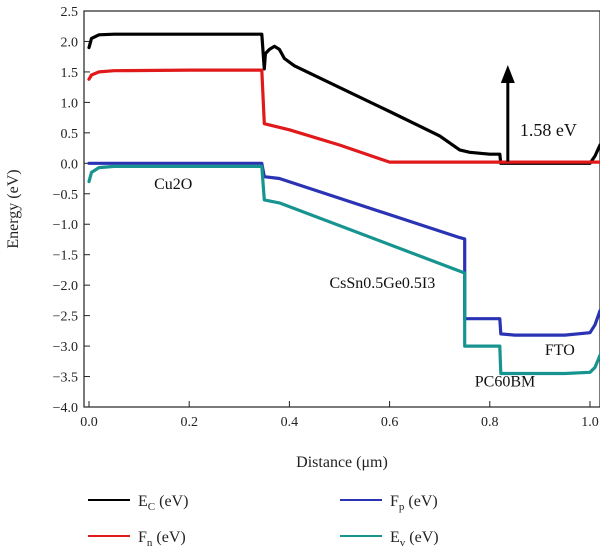 Image resolution: width=600 pixels, height=553 pixels. What do you see at coordinates (70, 134) in the screenshot?
I see `y-tick-label: 0.5` at bounding box center [70, 134].